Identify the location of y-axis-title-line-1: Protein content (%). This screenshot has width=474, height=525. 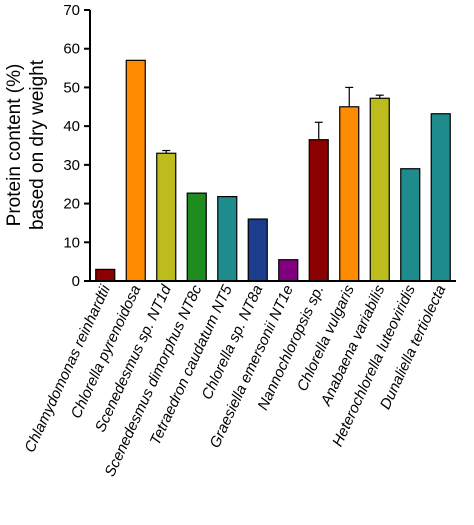
(14, 145).